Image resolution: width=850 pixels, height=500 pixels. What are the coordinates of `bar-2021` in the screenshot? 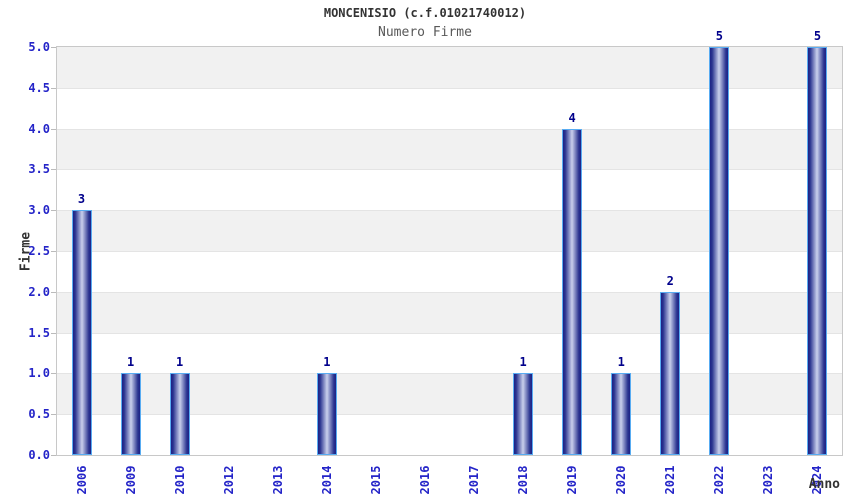 It's located at (670, 373).